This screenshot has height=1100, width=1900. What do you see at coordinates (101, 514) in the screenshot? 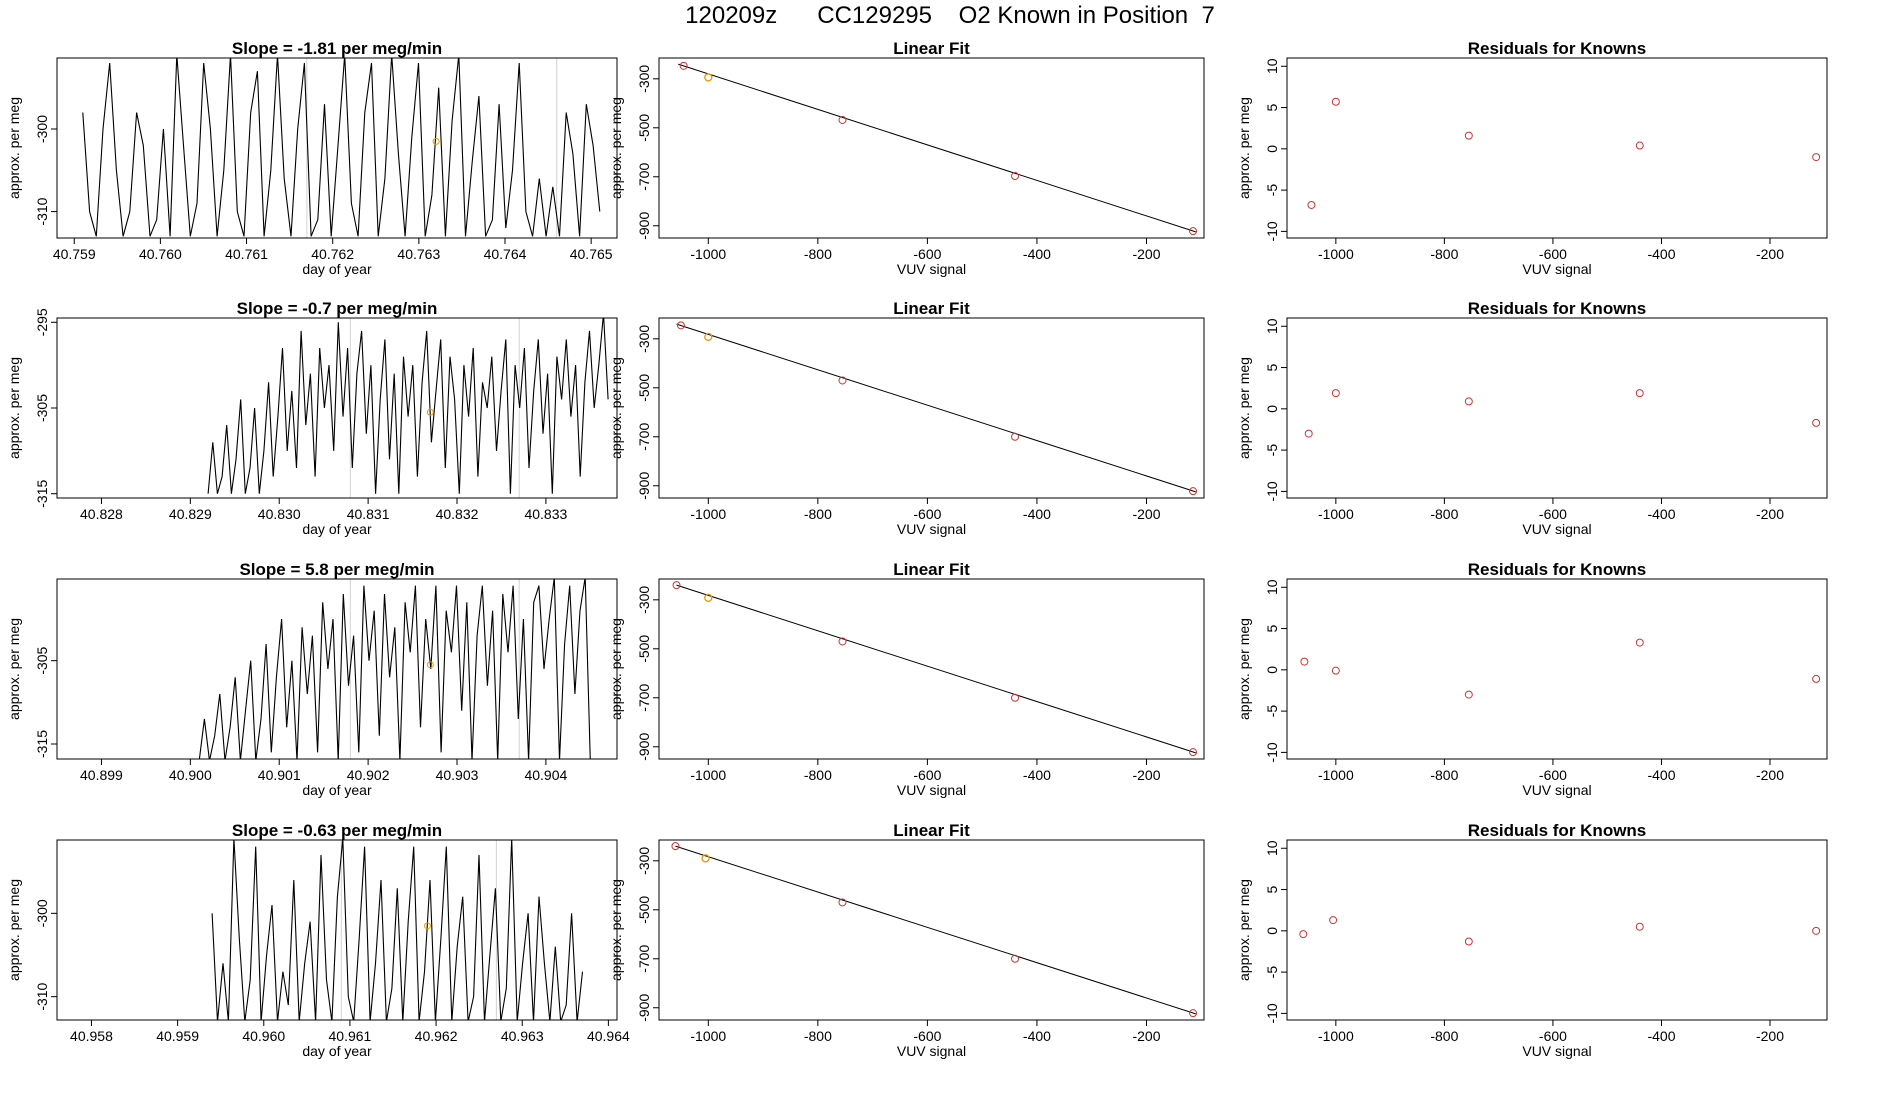
I see `x-tick-label: 40.828` at bounding box center [101, 514].